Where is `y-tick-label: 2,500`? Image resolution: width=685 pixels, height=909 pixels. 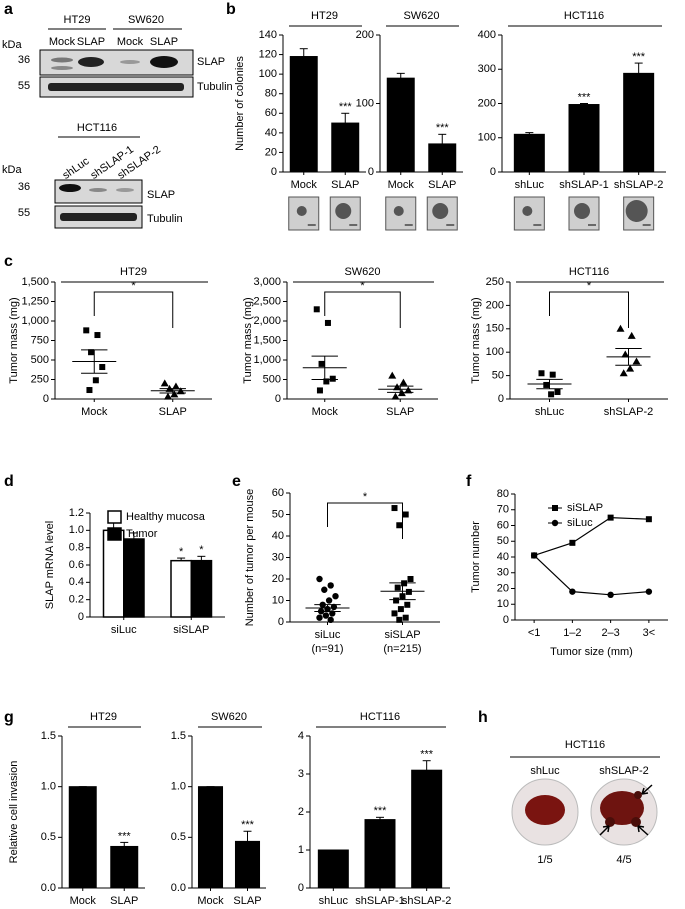
y-tick-label: 2,500 is located at coordinates (267, 301).